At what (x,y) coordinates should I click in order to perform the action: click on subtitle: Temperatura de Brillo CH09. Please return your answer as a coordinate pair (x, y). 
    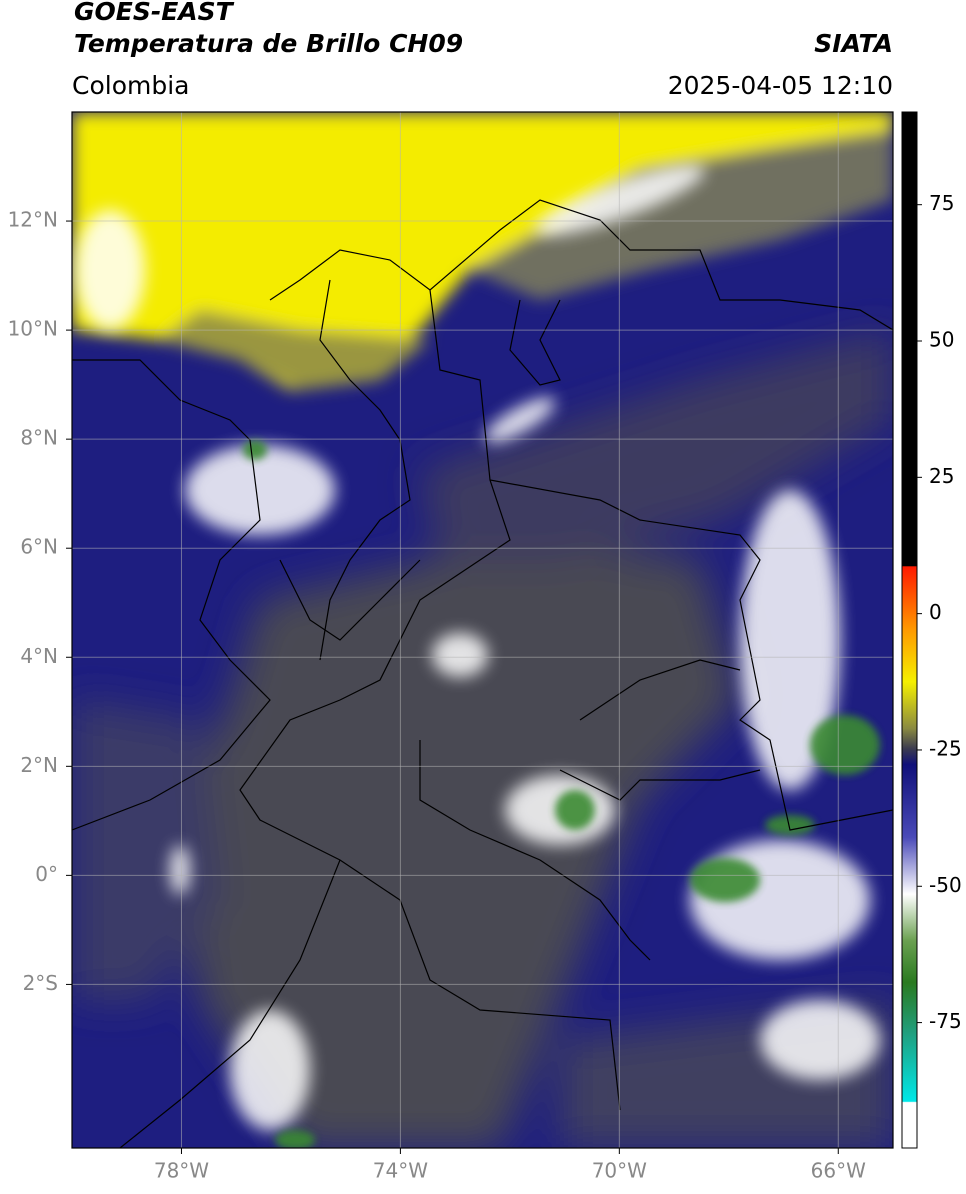
    Looking at the image, I should click on (268, 43).